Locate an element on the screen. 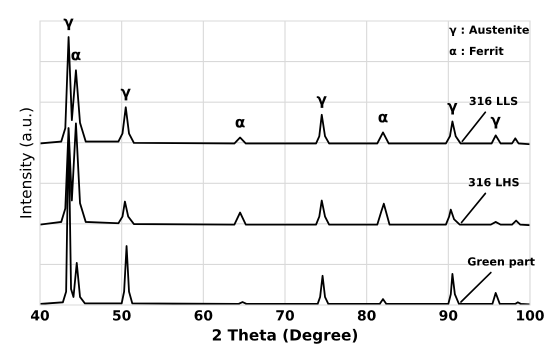 The image size is (550, 361). annotation: α : Ferrit is located at coordinates (477, 51).